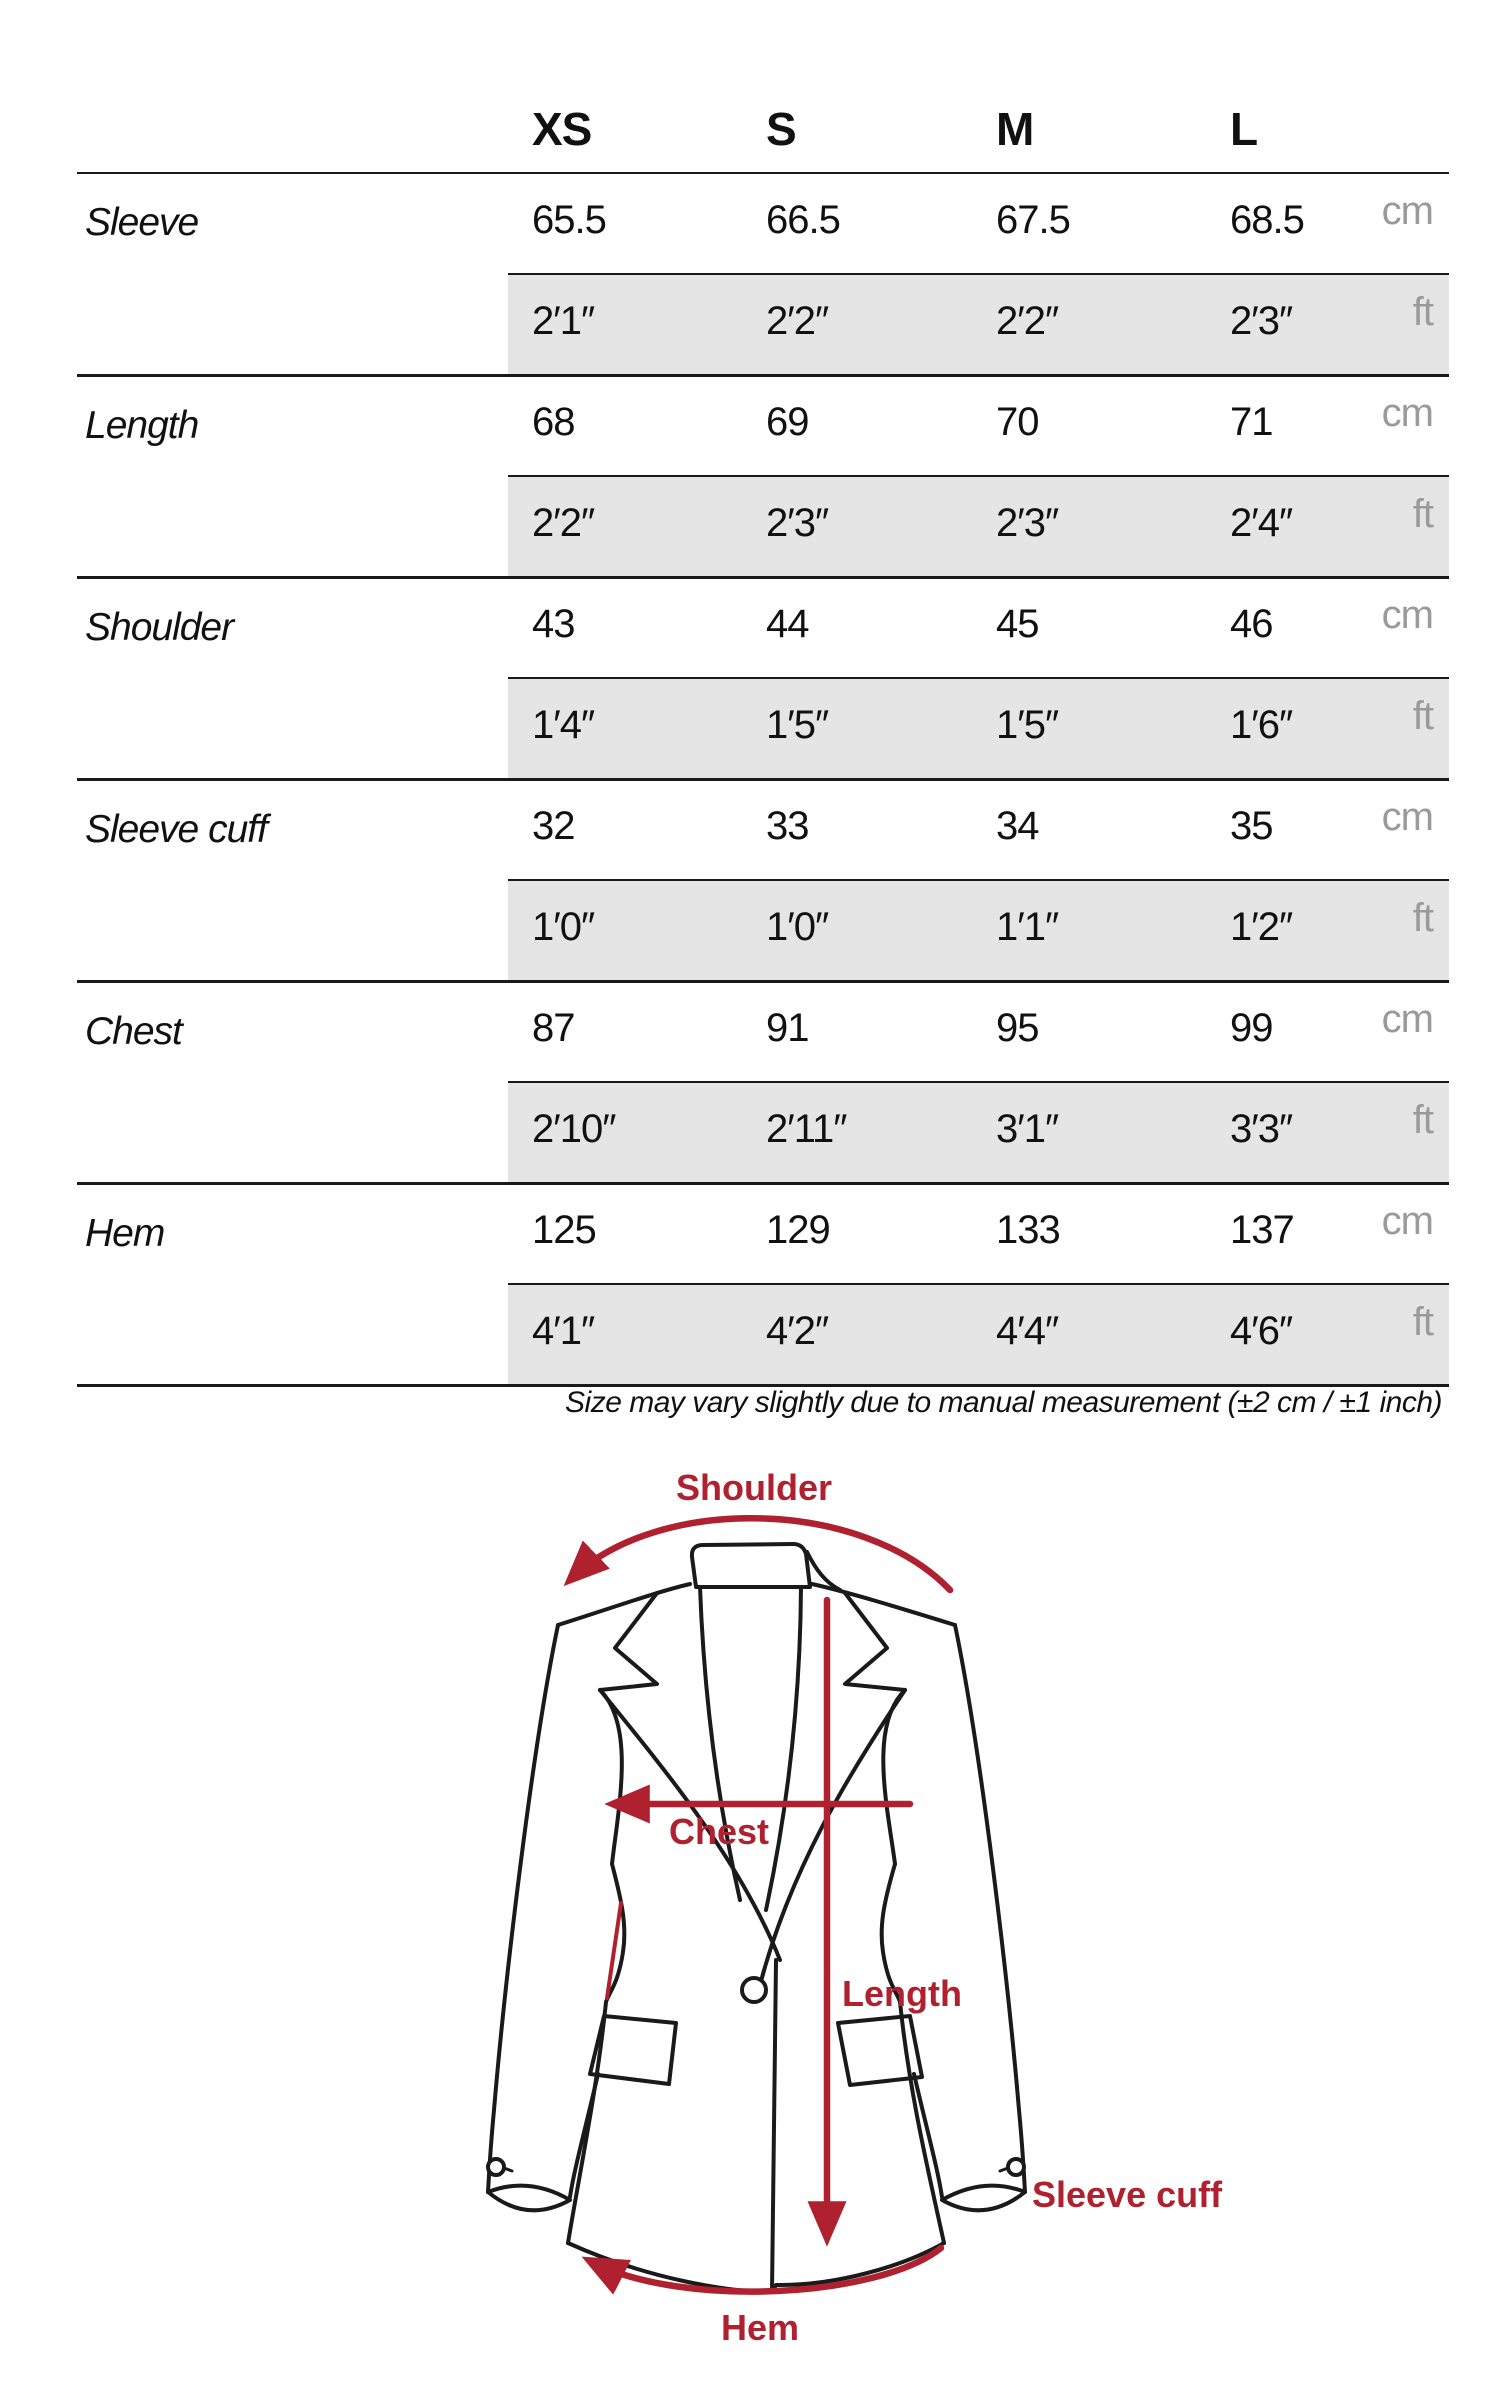 This screenshot has width=1500, height=2400. I want to click on cell-ft: 2′10″, so click(625, 1133).